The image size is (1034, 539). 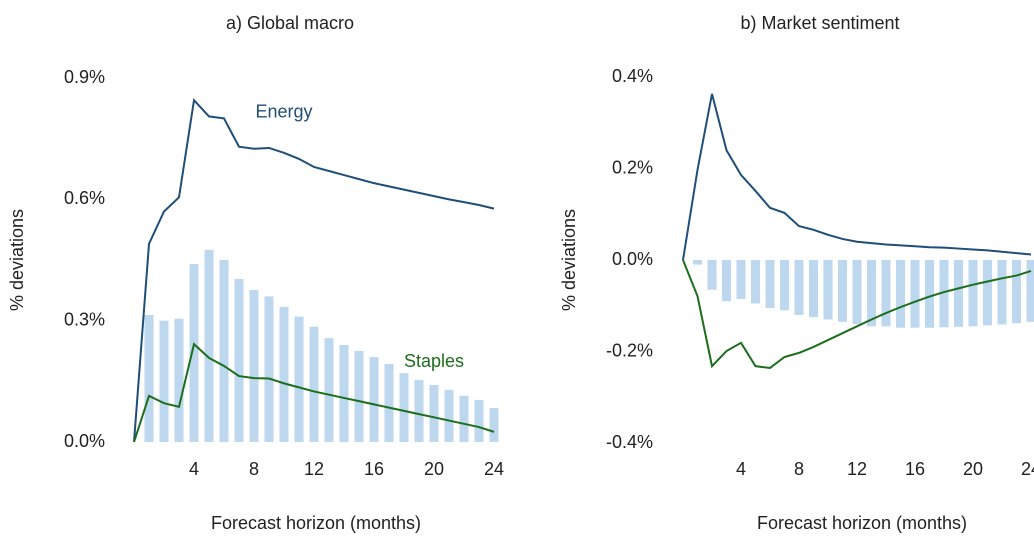 I want to click on y-tick-label: -0.4%, so click(x=629, y=442).